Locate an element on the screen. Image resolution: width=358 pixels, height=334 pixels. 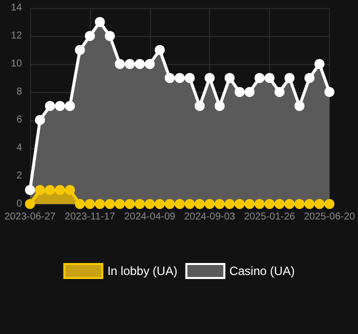
y-tick-label: 12 is located at coordinates (16, 36).